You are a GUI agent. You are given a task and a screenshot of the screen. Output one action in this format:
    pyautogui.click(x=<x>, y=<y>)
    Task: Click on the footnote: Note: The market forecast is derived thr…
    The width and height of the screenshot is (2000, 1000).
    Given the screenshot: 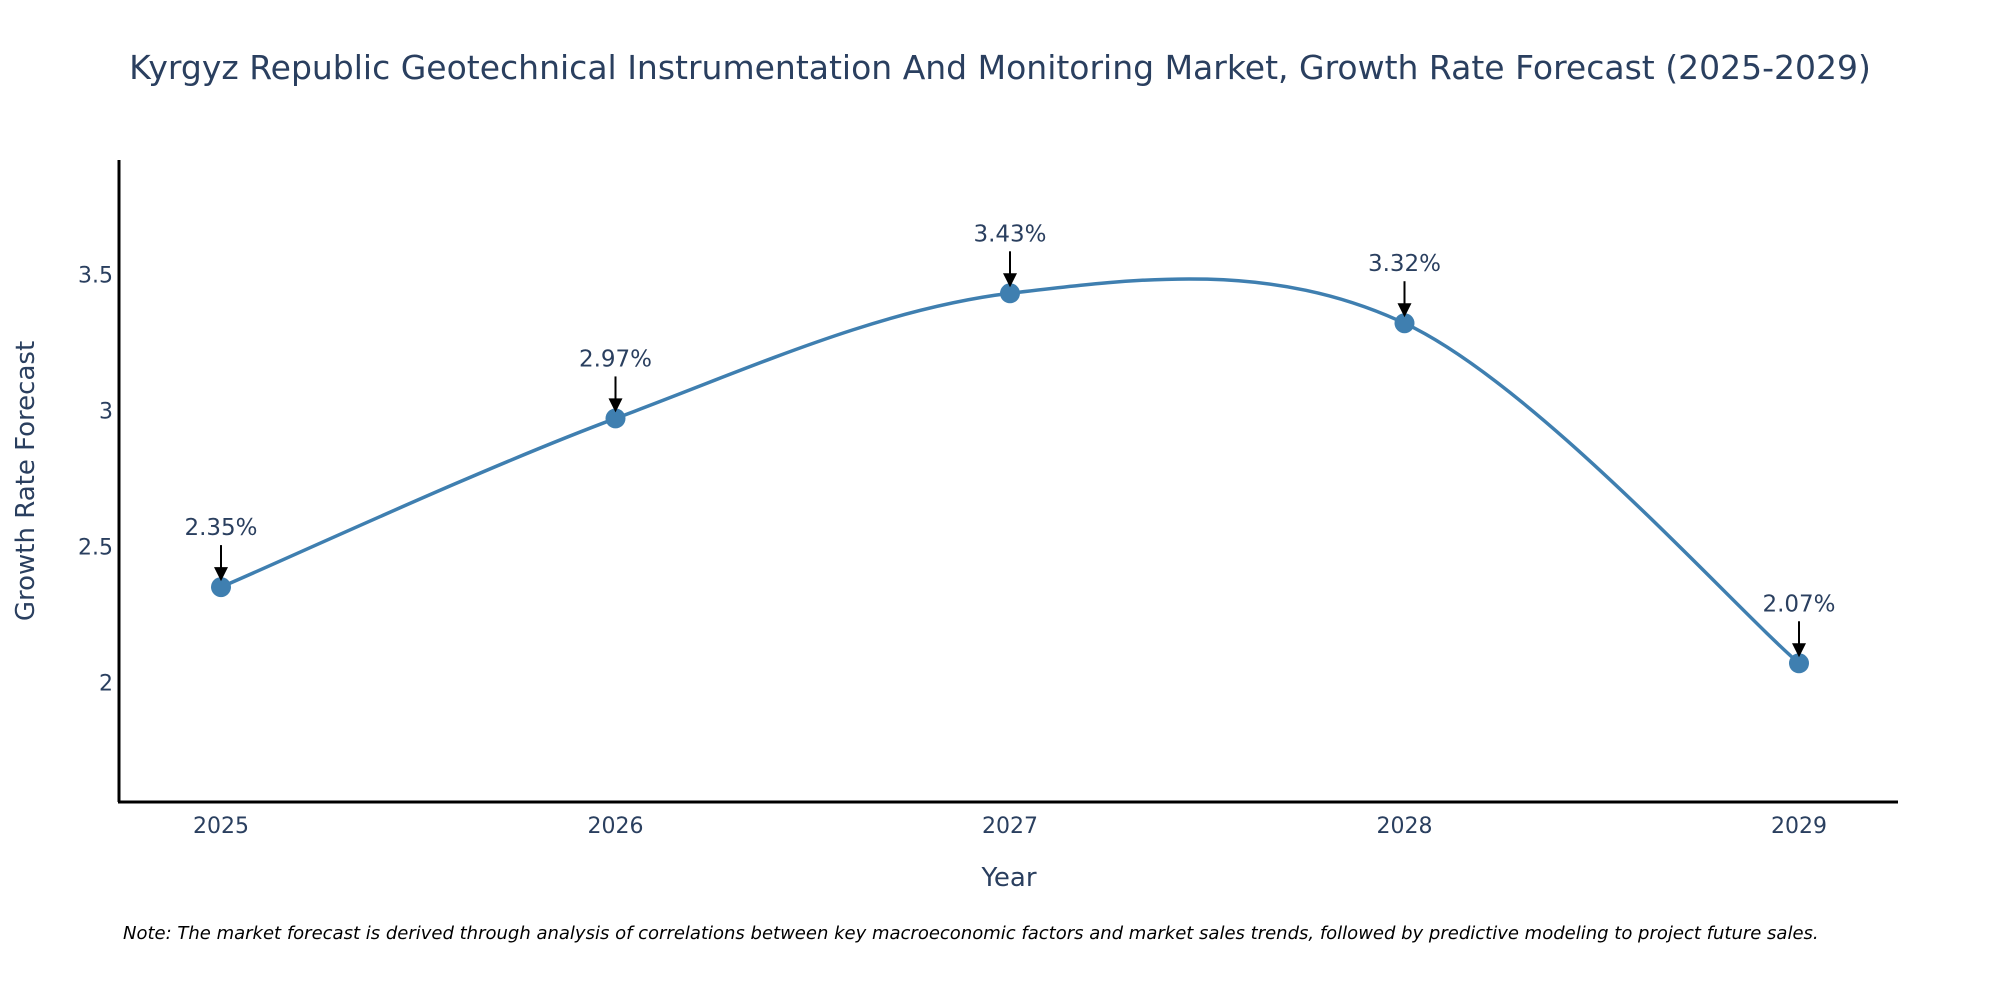 What is the action you would take?
    pyautogui.click(x=971, y=933)
    